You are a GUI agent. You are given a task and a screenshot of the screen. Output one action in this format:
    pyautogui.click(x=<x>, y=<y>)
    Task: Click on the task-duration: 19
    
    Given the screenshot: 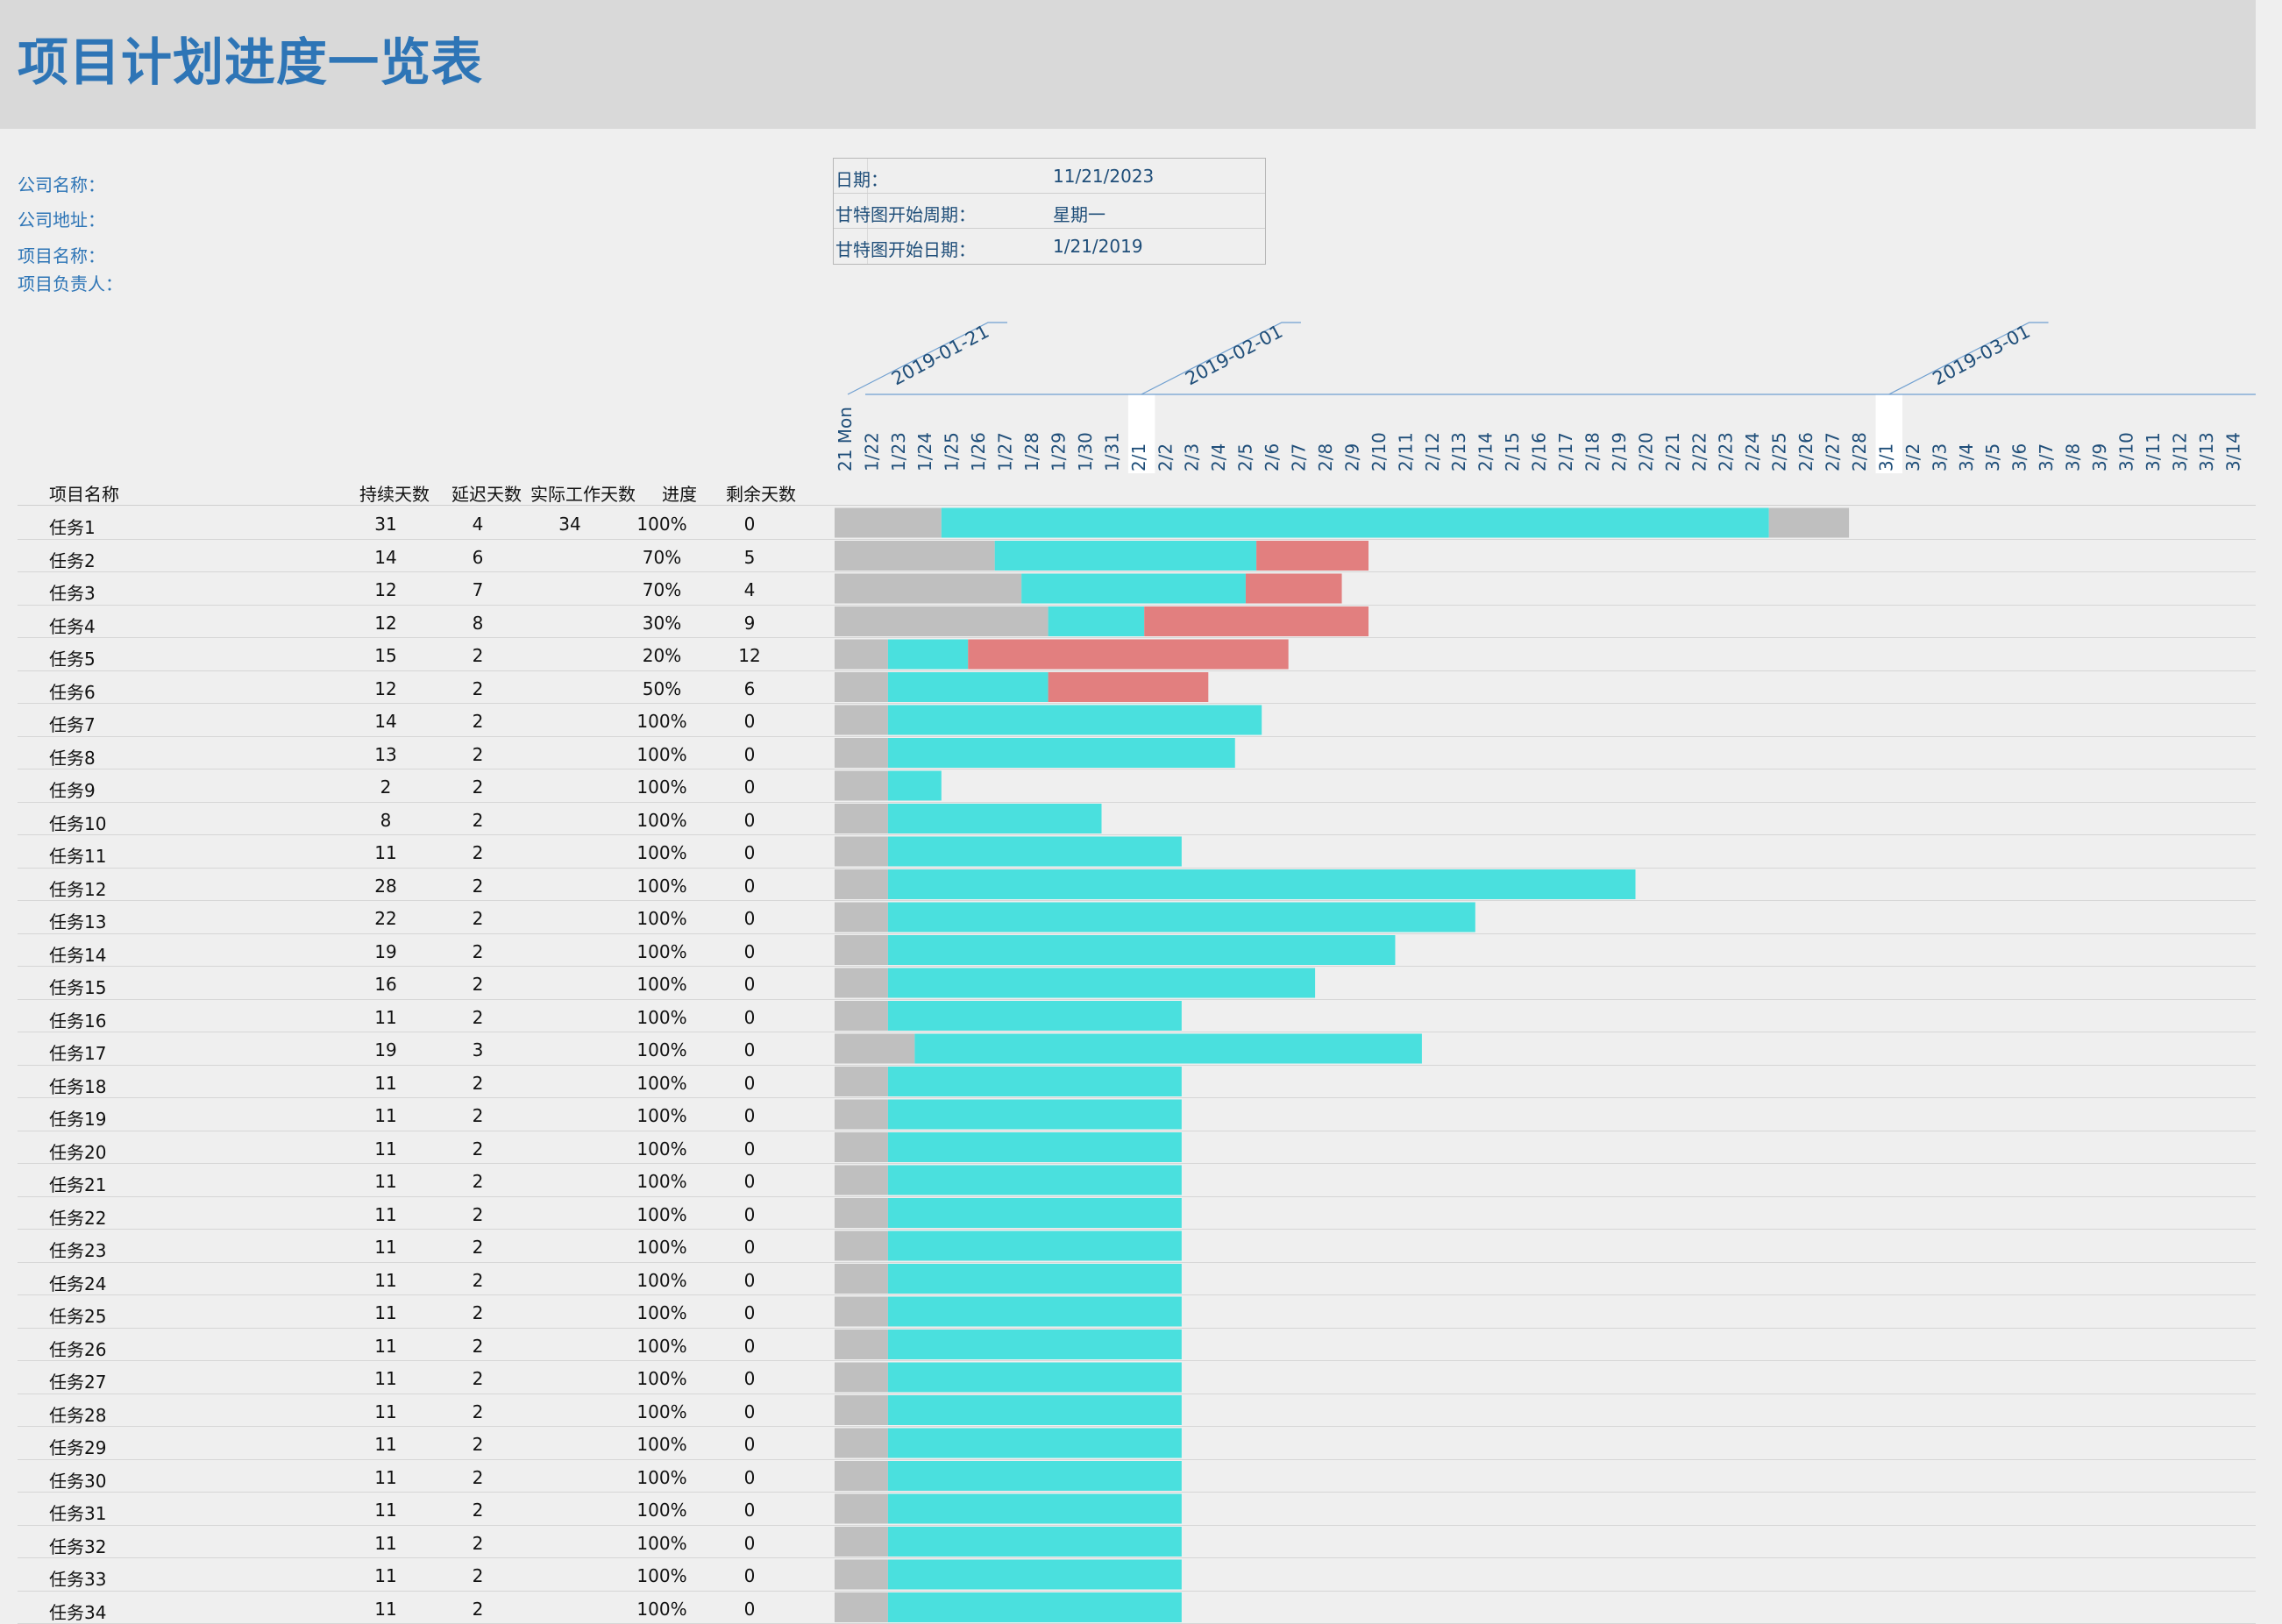 What is the action you would take?
    pyautogui.click(x=385, y=1049)
    